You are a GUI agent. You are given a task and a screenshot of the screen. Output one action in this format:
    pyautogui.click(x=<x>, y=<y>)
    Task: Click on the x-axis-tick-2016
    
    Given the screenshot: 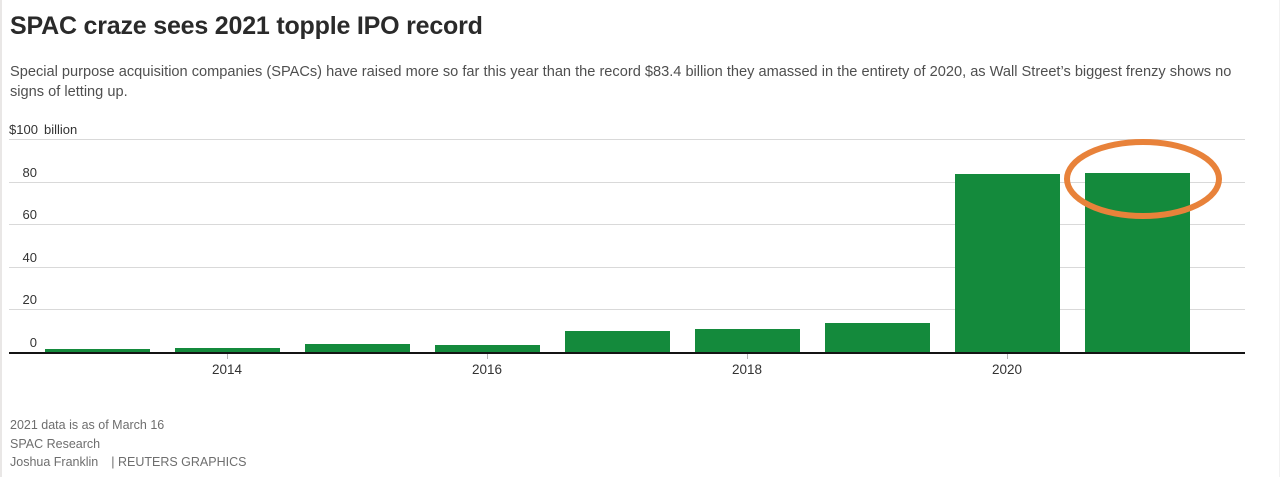 What is the action you would take?
    pyautogui.click(x=487, y=356)
    